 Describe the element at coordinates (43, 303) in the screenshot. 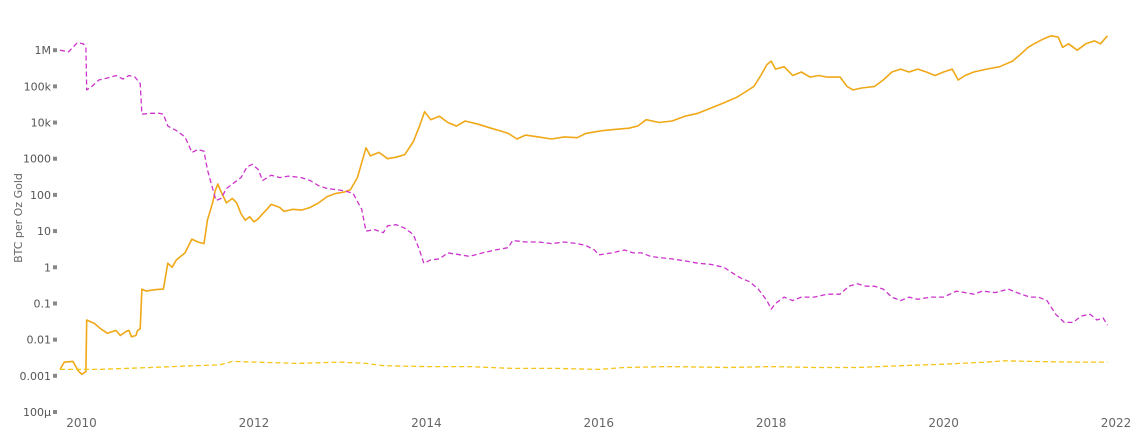

I see `y-tick-label: 0.1` at that location.